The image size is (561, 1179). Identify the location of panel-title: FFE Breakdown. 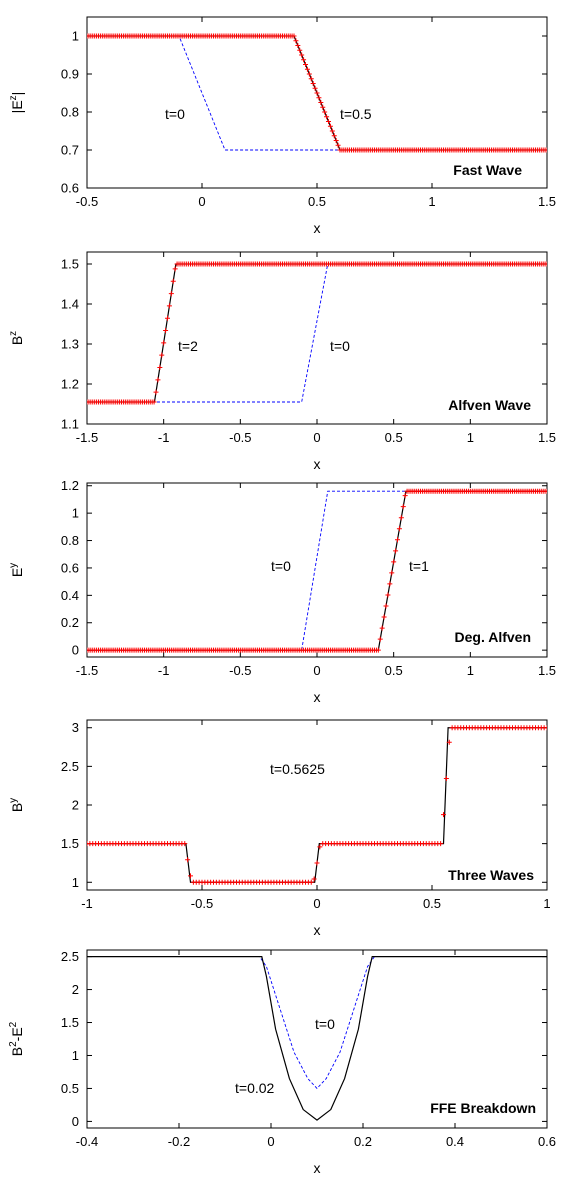
(483, 1108).